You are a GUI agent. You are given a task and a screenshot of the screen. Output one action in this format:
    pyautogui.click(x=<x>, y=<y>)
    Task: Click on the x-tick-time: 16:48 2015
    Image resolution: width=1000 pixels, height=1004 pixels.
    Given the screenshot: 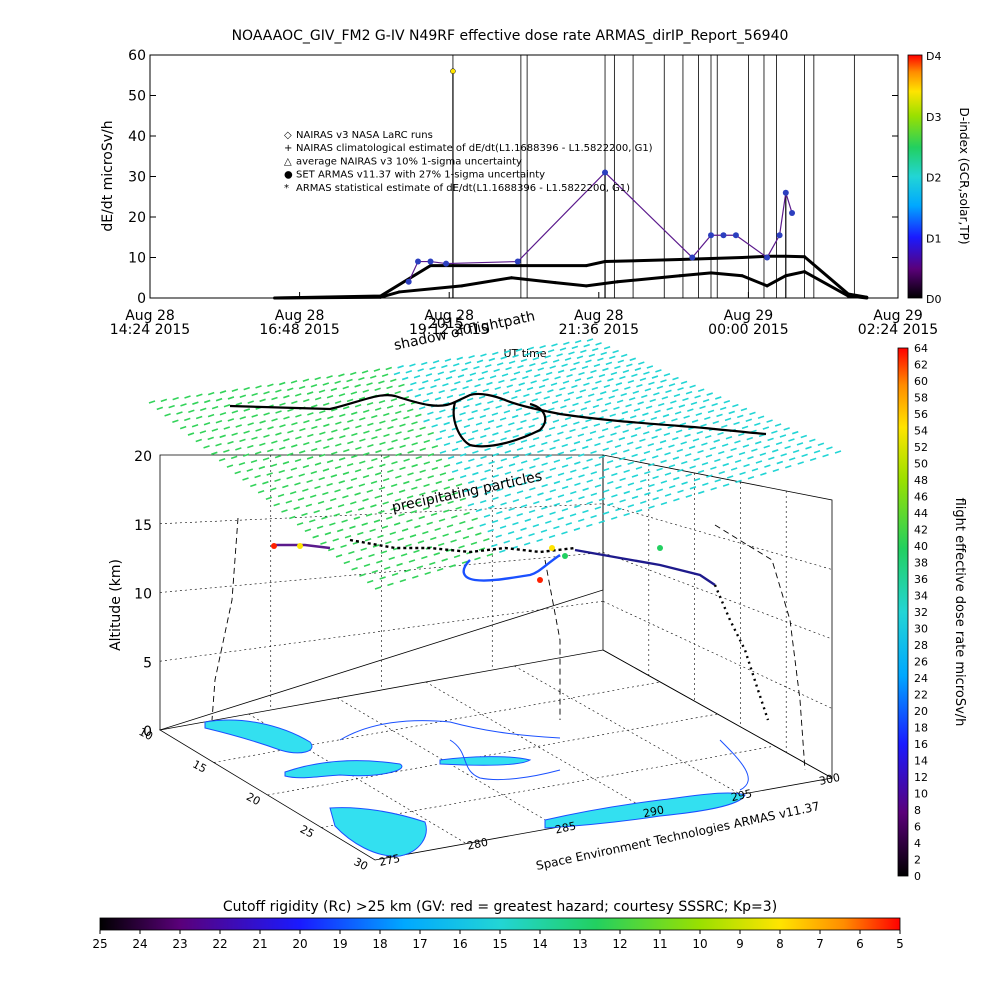 What is the action you would take?
    pyautogui.click(x=299, y=330)
    